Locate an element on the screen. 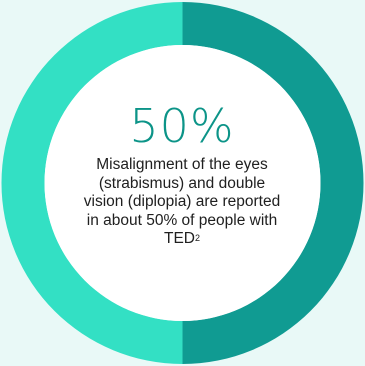 The width and height of the screenshot is (365, 366). footnote-reference: 2 is located at coordinates (197, 238).